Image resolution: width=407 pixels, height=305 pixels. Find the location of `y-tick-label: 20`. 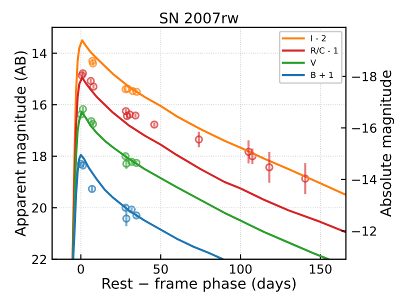

y-tick-label: 20 is located at coordinates (39, 208).